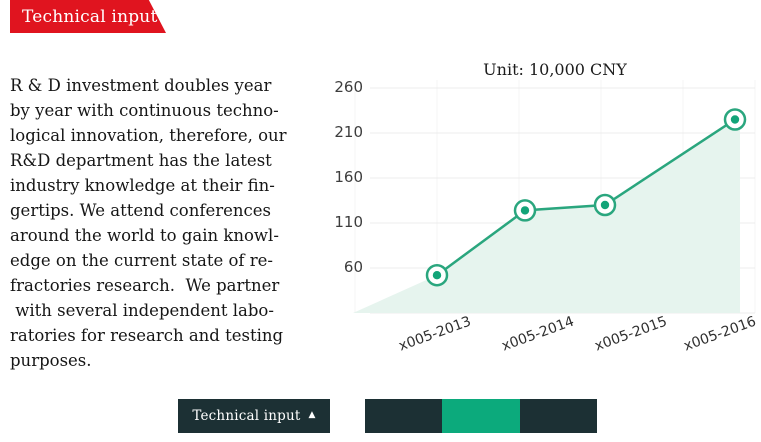  Describe the element at coordinates (246, 416) in the screenshot. I see `technical-input-toggle-label: Technical input` at that location.